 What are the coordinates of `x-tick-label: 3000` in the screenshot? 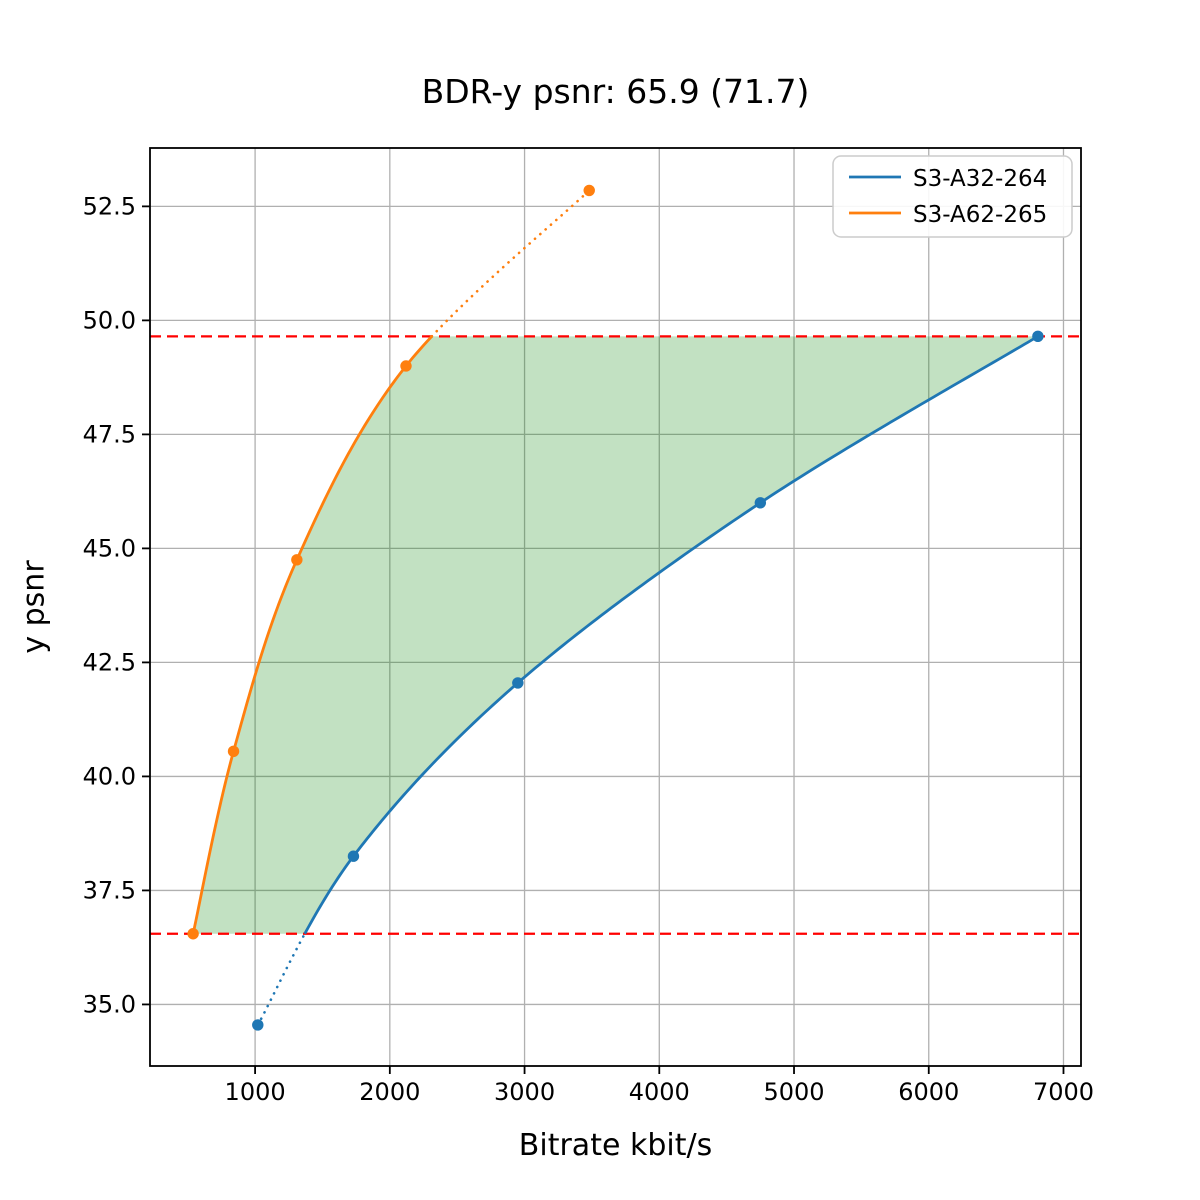 It's located at (524, 1092).